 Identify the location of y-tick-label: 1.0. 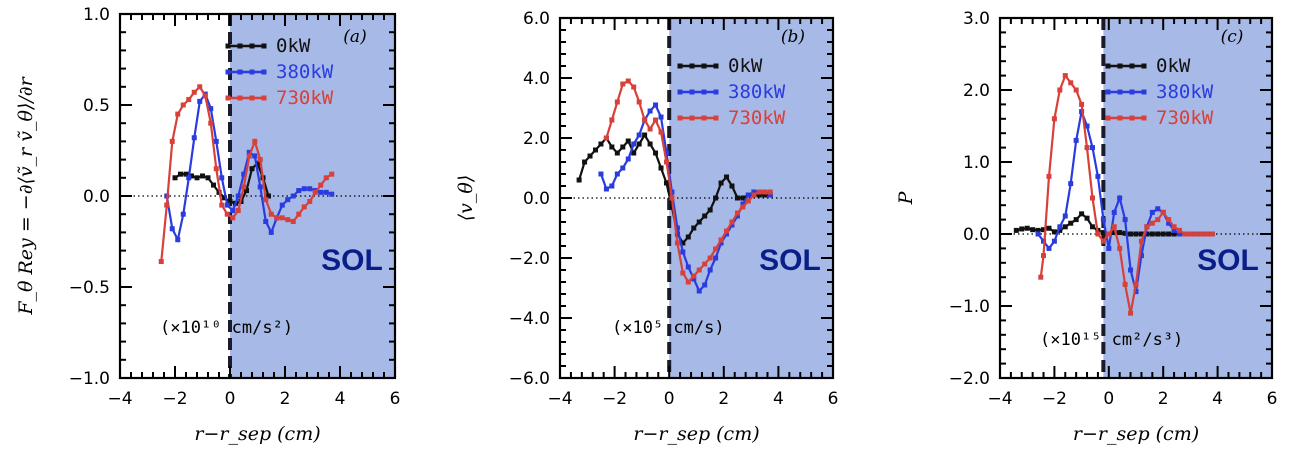
(976, 163).